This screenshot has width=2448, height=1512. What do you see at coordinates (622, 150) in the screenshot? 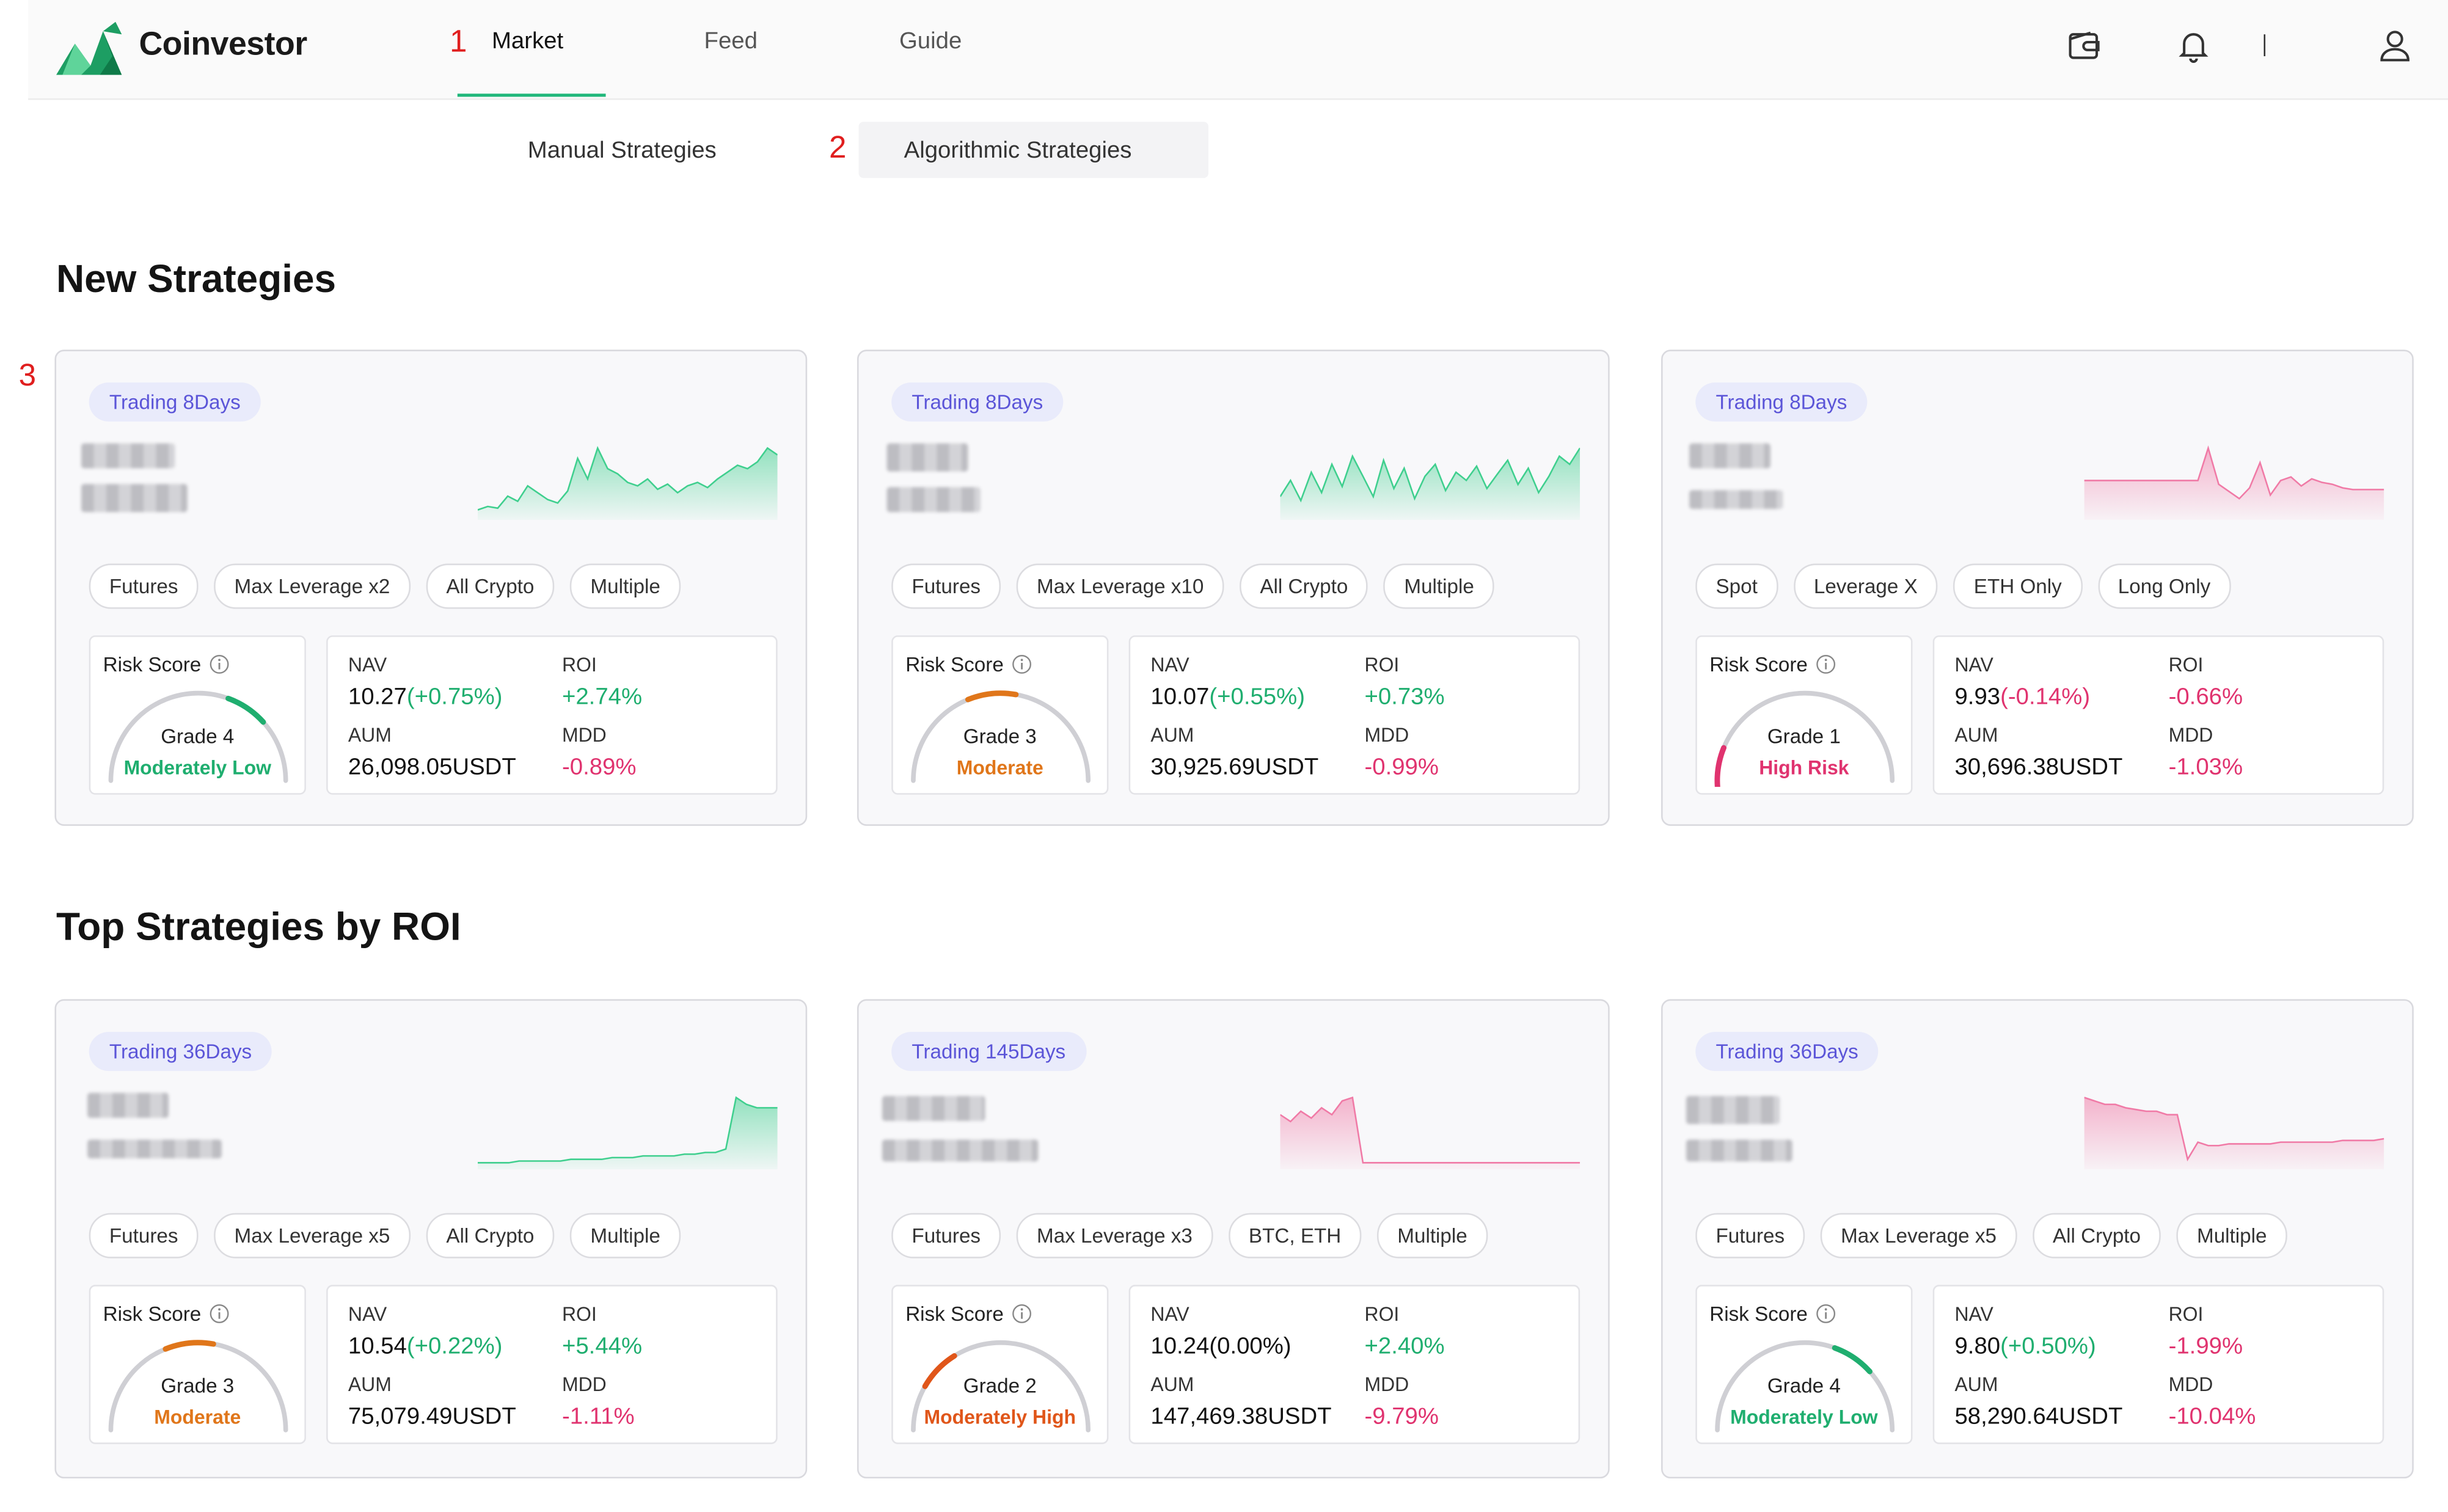
I see `subtab-manual-strategies: Manual Strategies` at bounding box center [622, 150].